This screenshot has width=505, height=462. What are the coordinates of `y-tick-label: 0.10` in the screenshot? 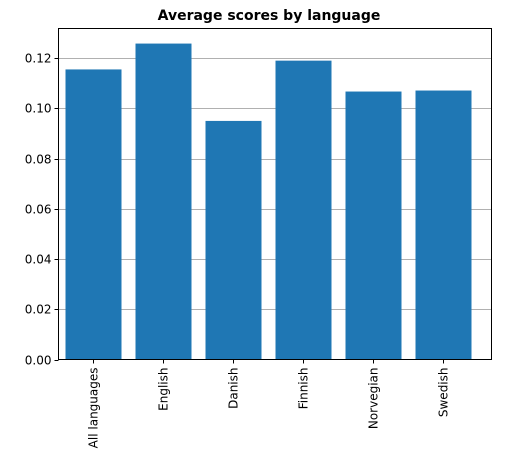 It's located at (38, 109).